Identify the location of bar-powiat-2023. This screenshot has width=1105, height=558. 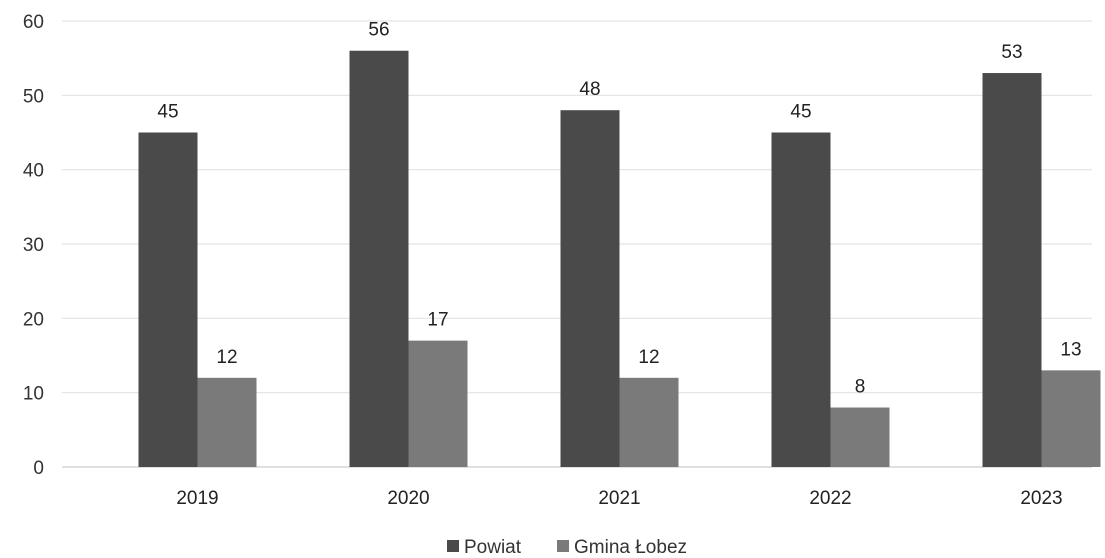
(1012, 270).